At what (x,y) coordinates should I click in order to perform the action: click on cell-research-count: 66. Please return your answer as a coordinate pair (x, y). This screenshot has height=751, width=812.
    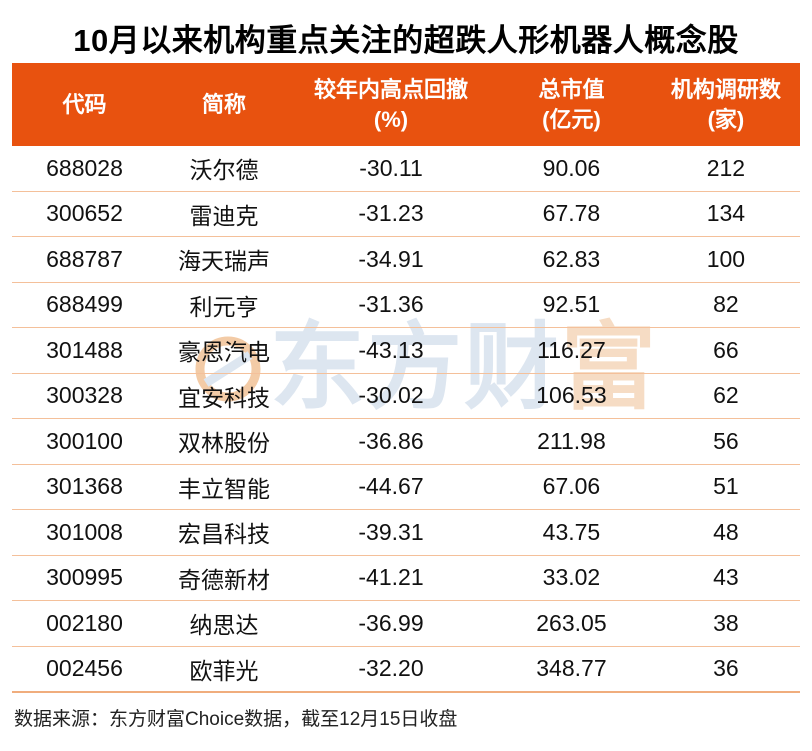
    Looking at the image, I should click on (726, 349).